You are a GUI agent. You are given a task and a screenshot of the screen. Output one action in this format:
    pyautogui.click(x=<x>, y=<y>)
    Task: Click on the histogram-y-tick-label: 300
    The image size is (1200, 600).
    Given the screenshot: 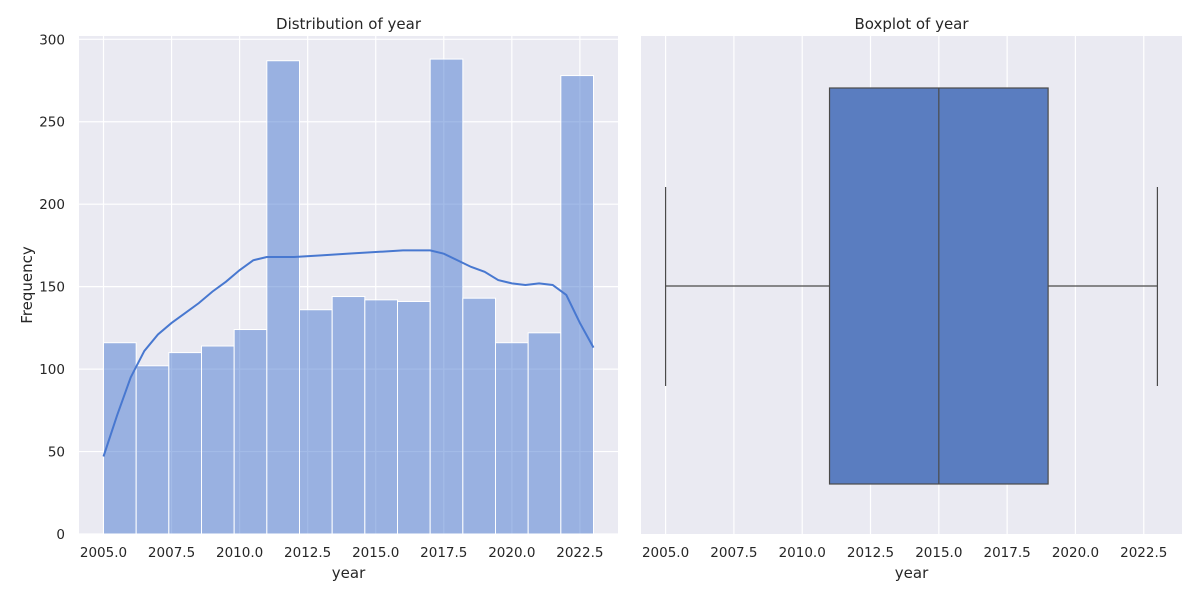 What is the action you would take?
    pyautogui.click(x=52, y=40)
    